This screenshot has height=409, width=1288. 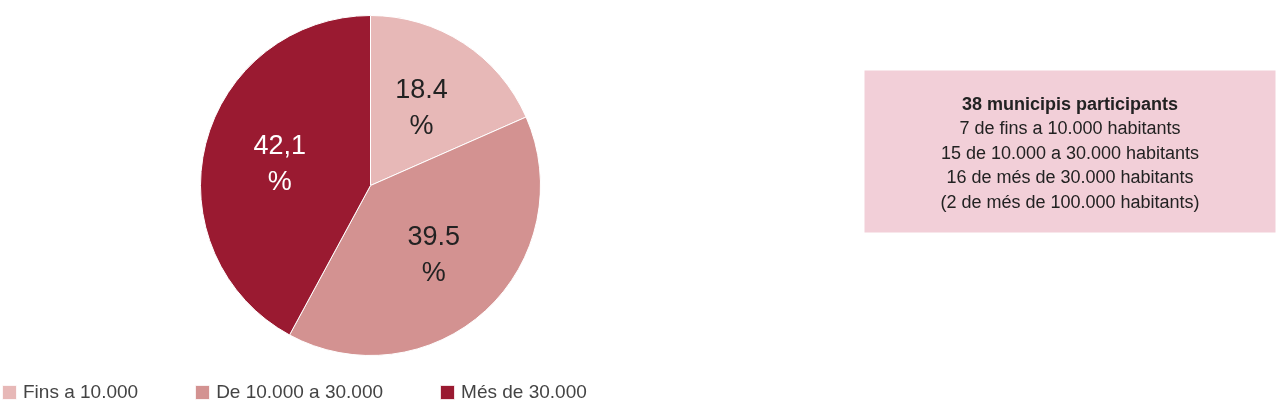 I want to click on legend-label: De 10.000 a 30.000, so click(x=300, y=392).